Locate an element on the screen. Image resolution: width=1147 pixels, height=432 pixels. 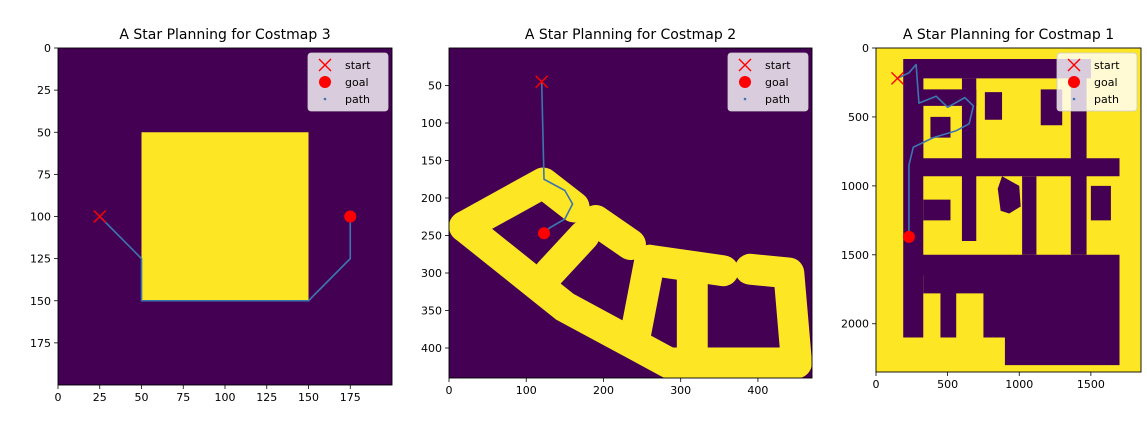
chart-title: A Star Planning for Costmap 1 is located at coordinates (1008, 35).